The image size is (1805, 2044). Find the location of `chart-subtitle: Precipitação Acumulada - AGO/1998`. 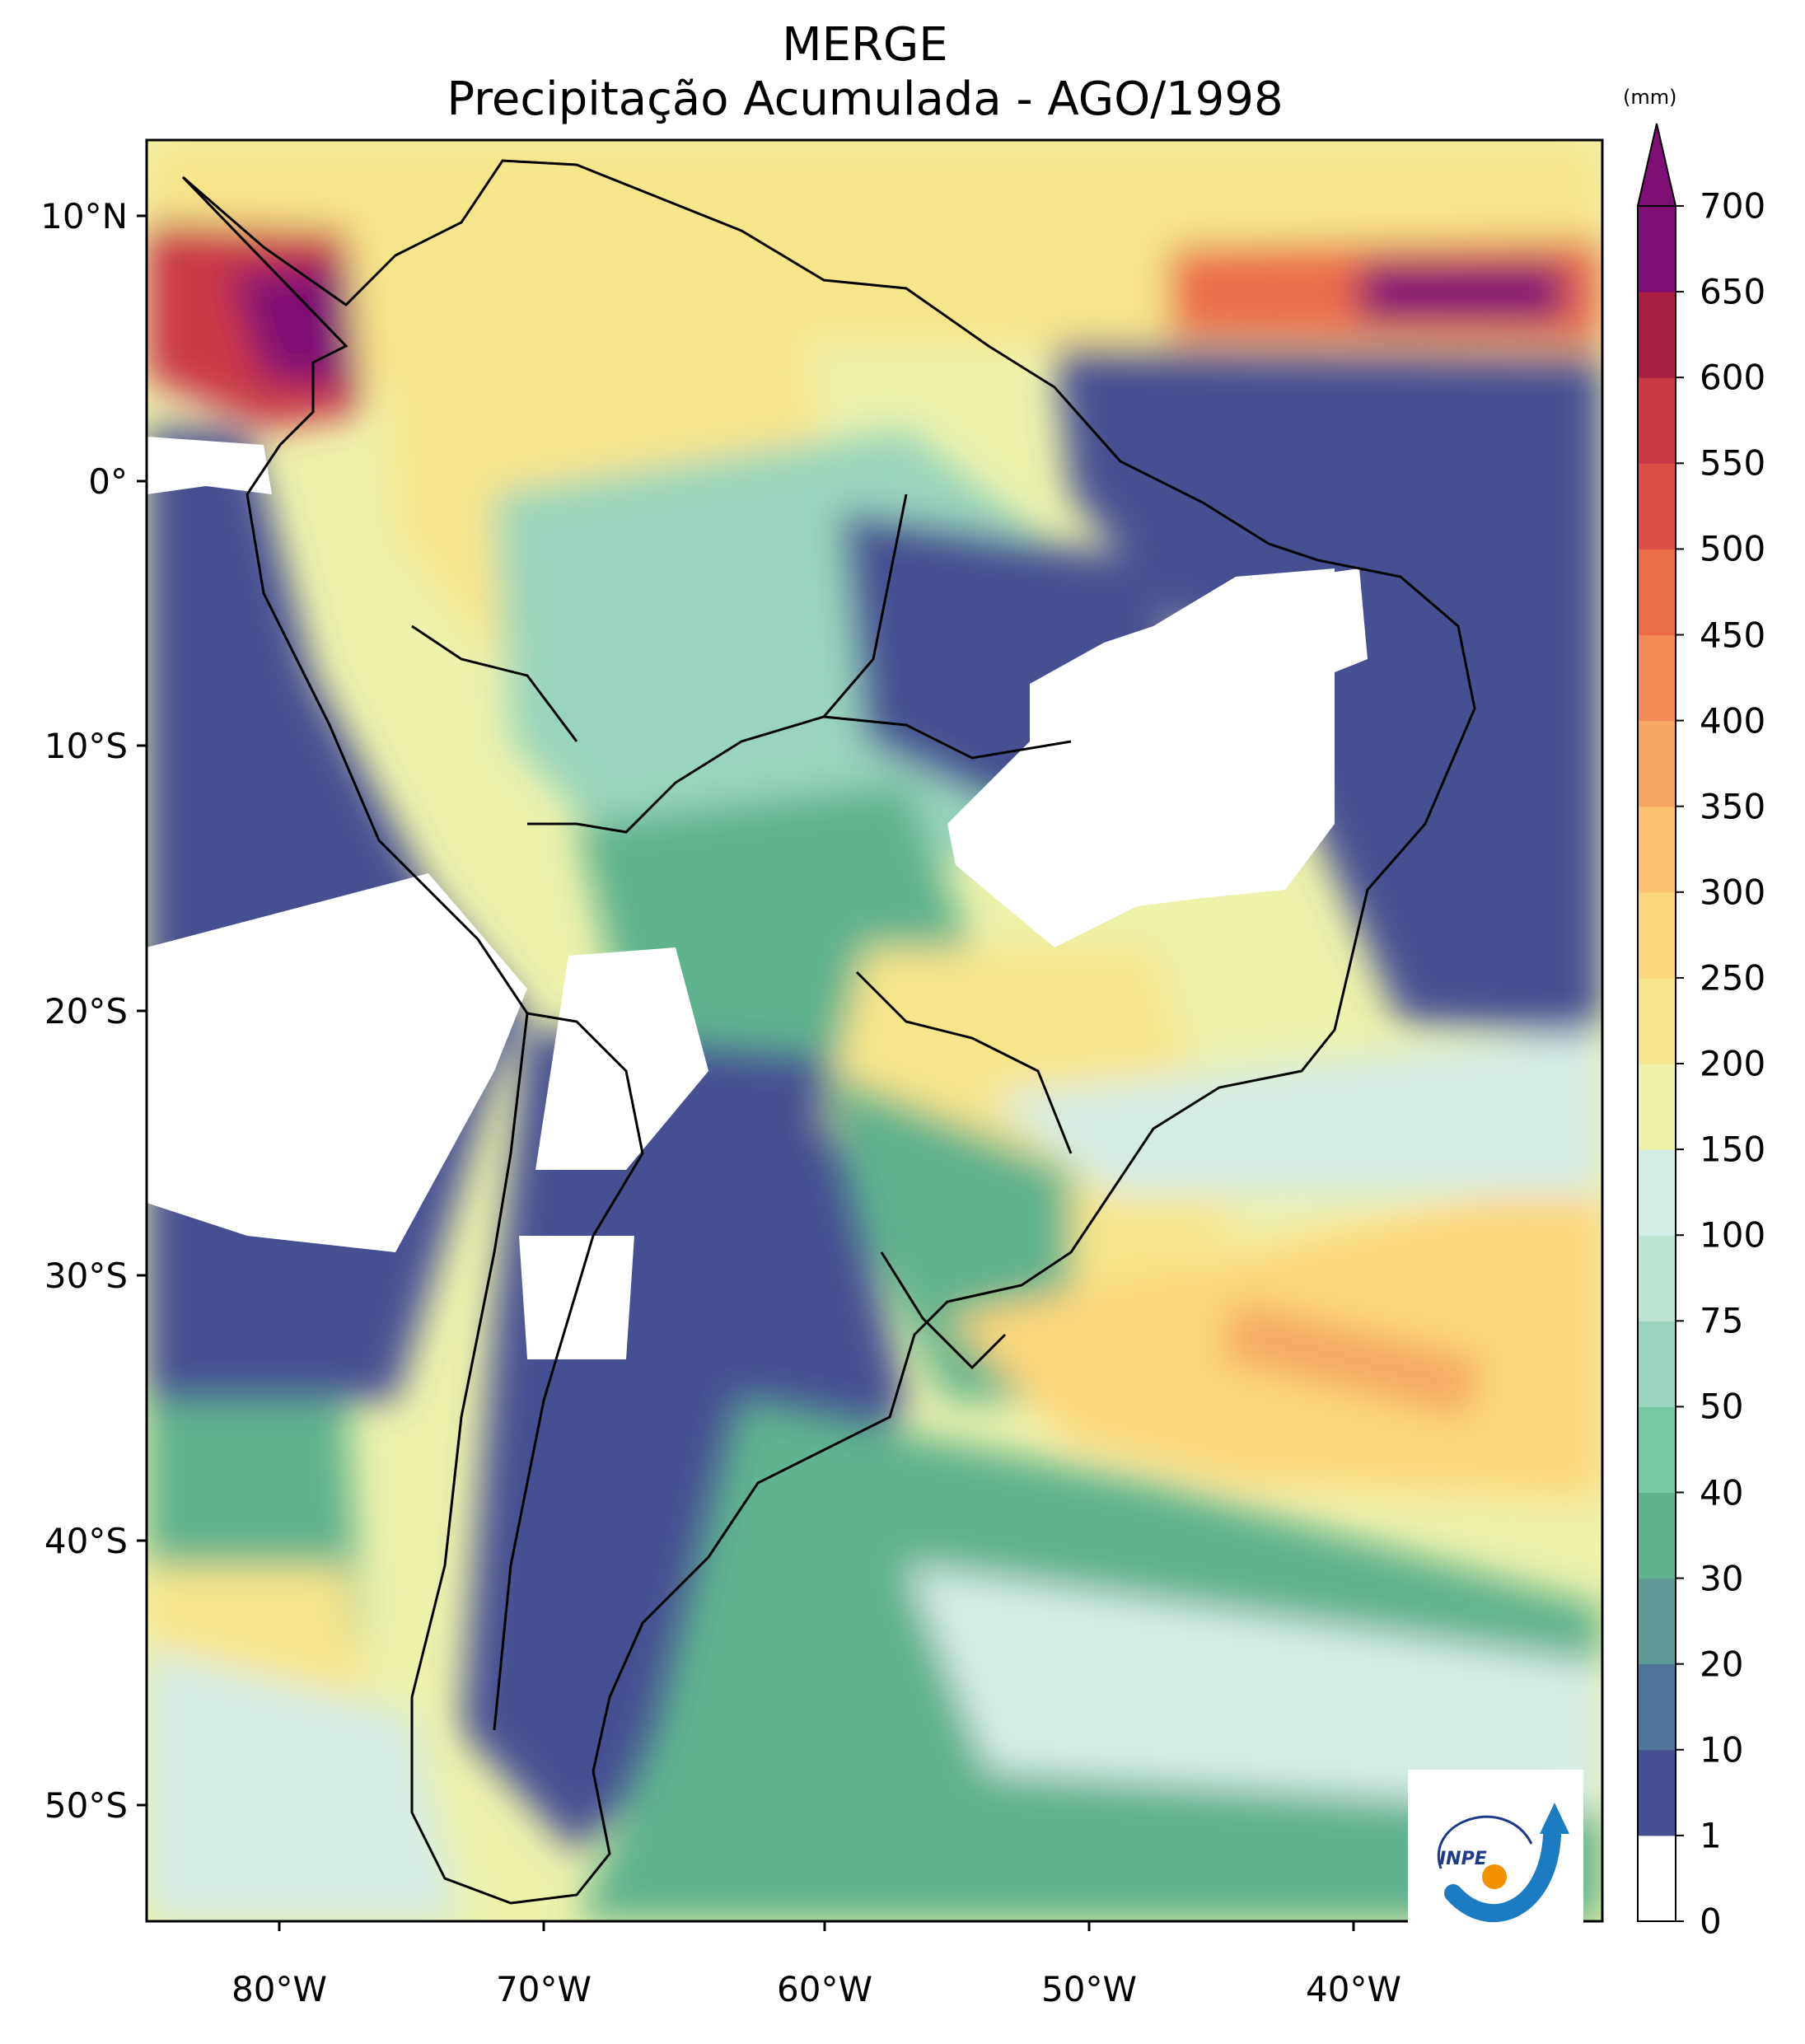

chart-subtitle: Precipitação Acumulada - AGO/1998 is located at coordinates (866, 99).